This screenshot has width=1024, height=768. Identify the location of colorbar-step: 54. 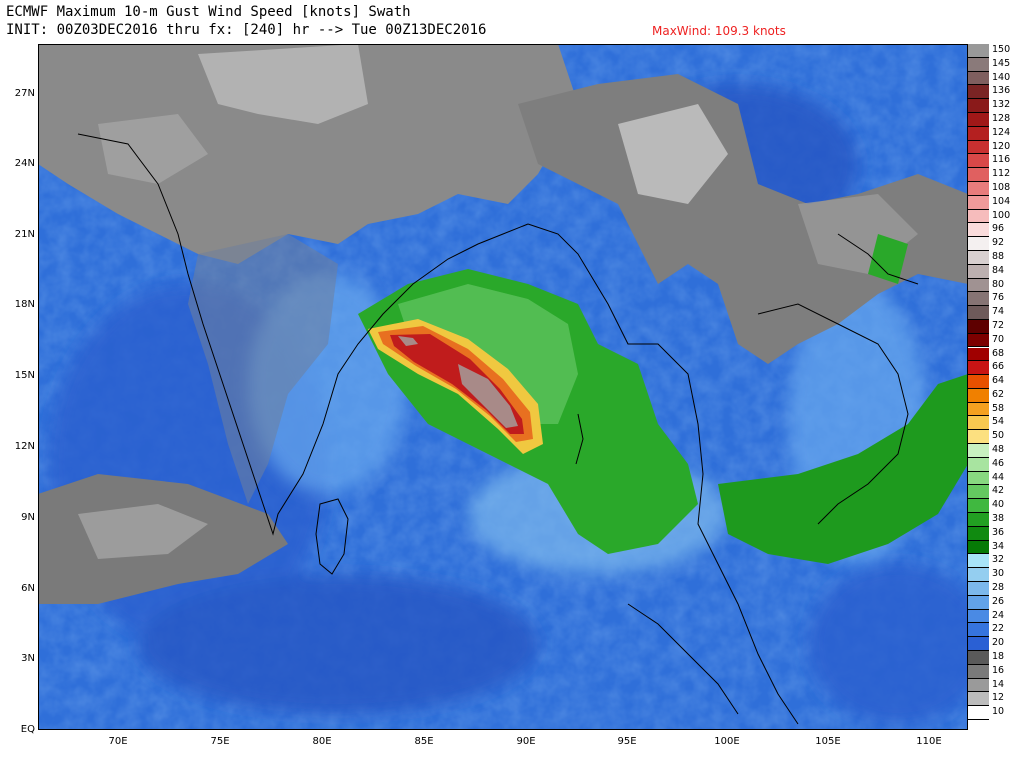
(994, 423).